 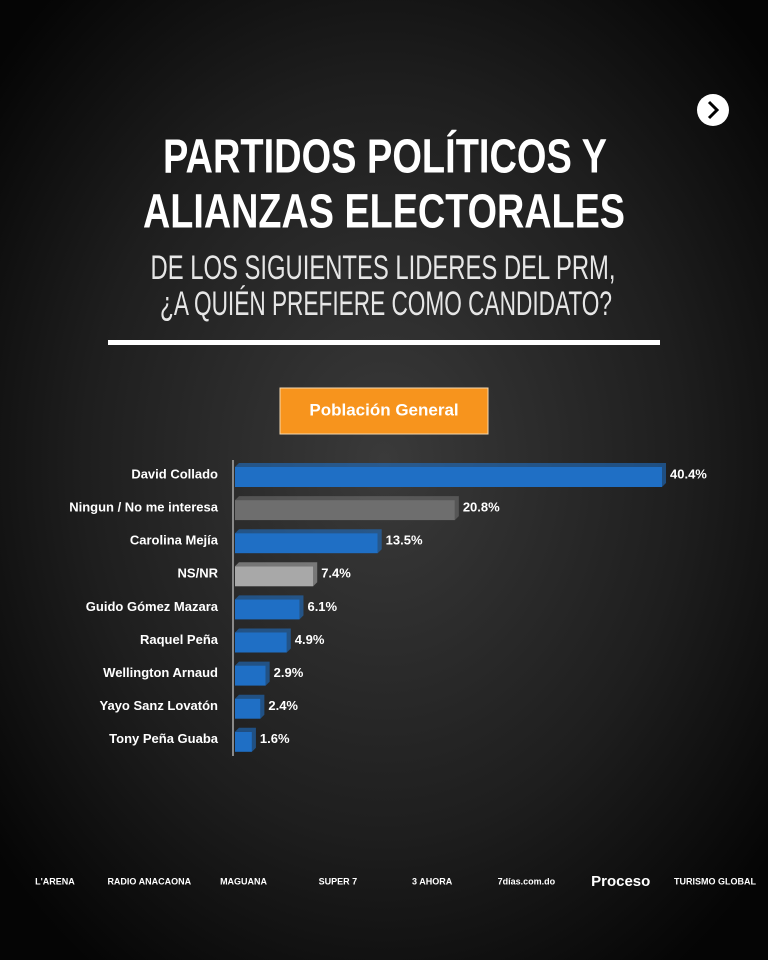 What do you see at coordinates (144, 507) in the screenshot?
I see `category-label: Ningun / No me interesa` at bounding box center [144, 507].